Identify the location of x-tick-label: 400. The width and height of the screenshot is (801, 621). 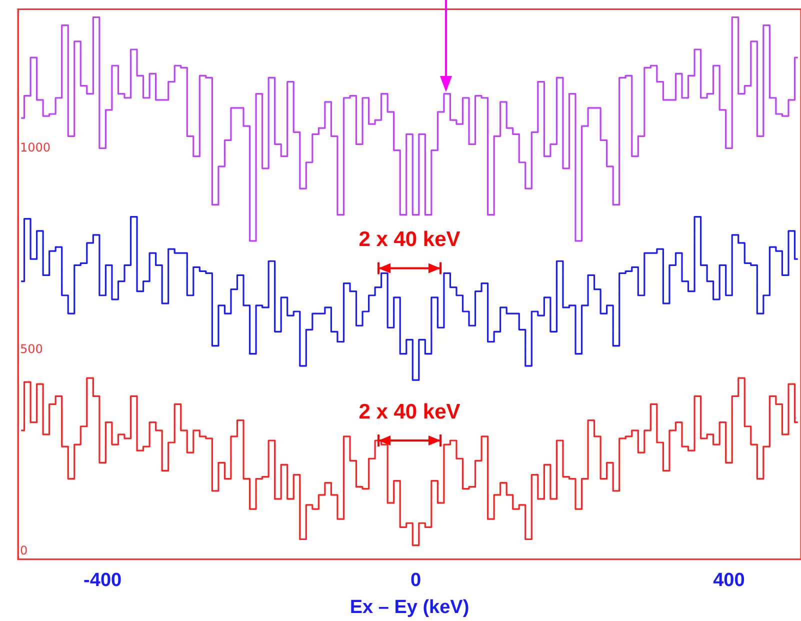
(729, 581).